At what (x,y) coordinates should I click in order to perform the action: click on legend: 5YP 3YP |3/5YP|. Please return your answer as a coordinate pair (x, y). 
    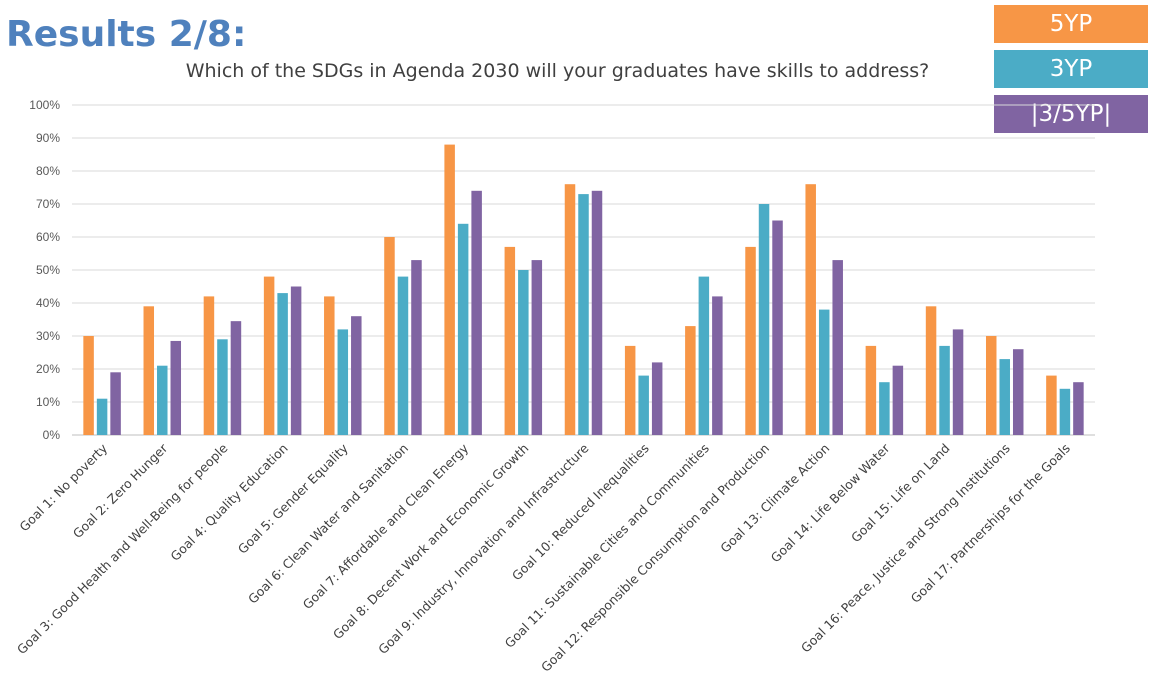
    Looking at the image, I should click on (1071, 72).